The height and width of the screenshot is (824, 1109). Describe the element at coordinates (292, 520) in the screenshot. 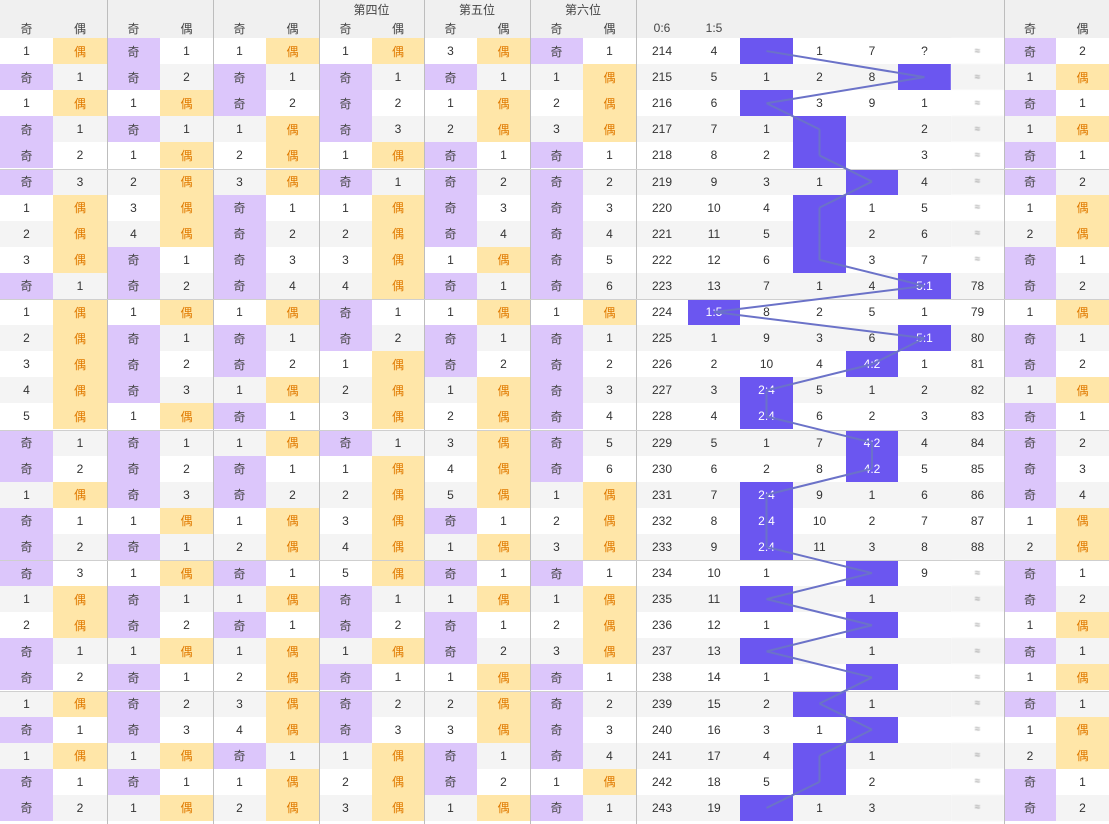

I see `cell-r18-c5: 偶` at that location.